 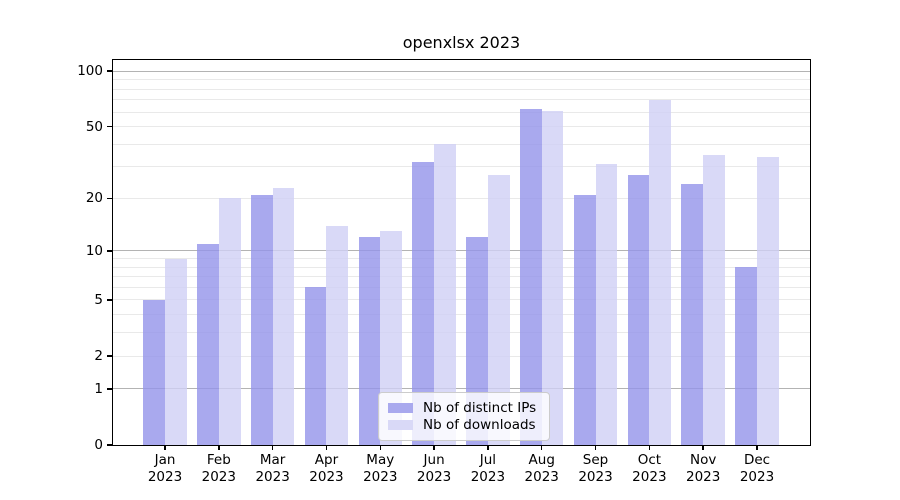 I want to click on bar-nb-of-distinct-ips-nov, so click(x=692, y=314).